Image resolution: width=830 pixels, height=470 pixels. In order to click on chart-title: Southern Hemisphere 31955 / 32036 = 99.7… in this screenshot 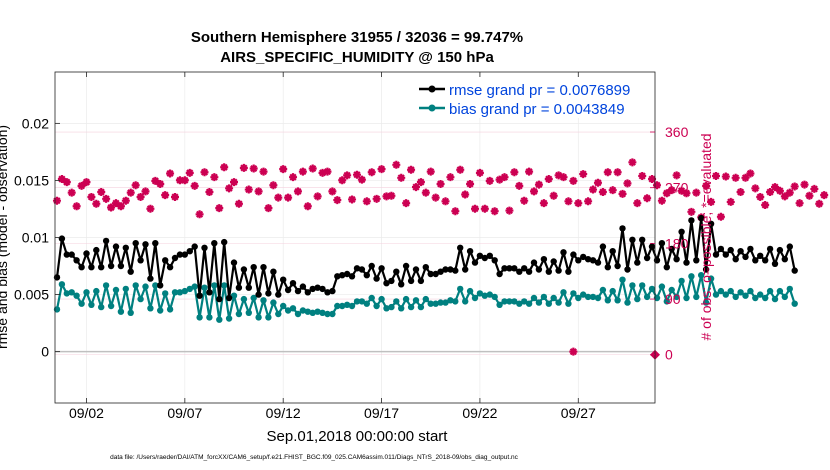, I will do `click(357, 37)`.